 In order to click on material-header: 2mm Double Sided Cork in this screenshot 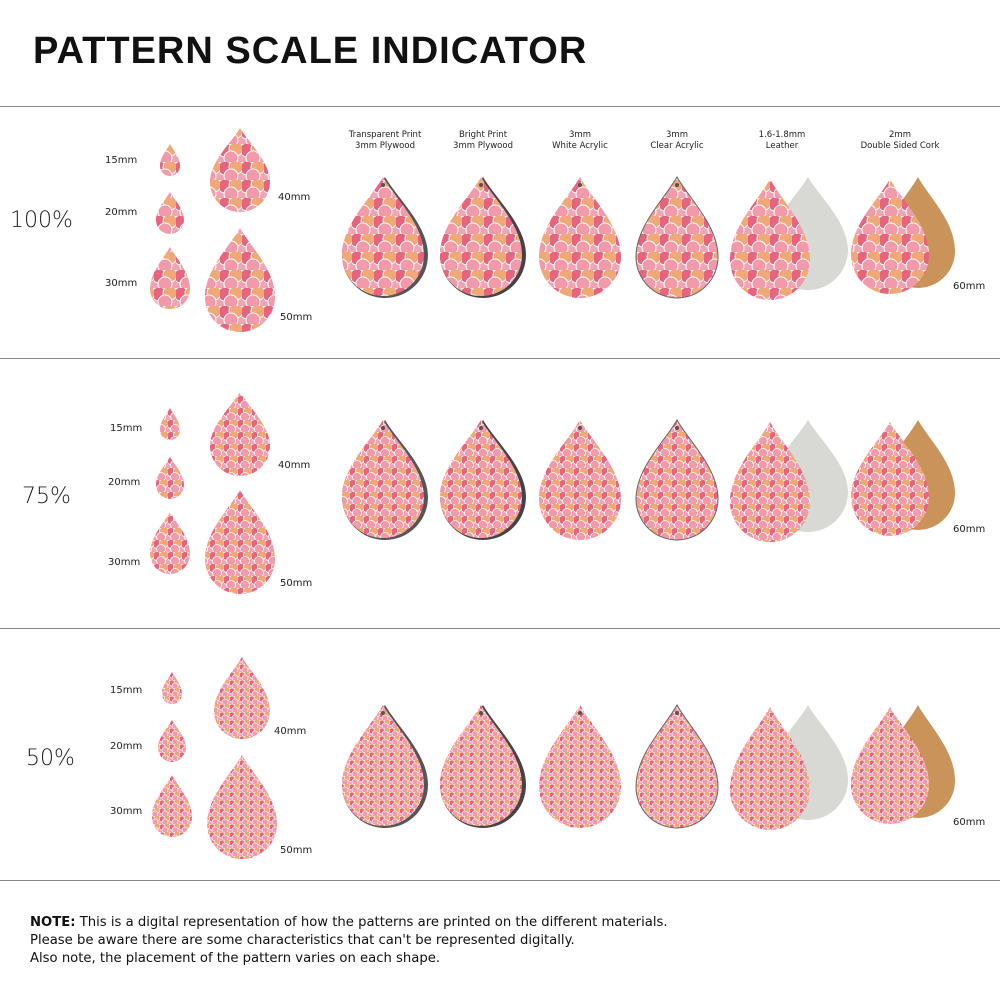, I will do `click(900, 141)`.